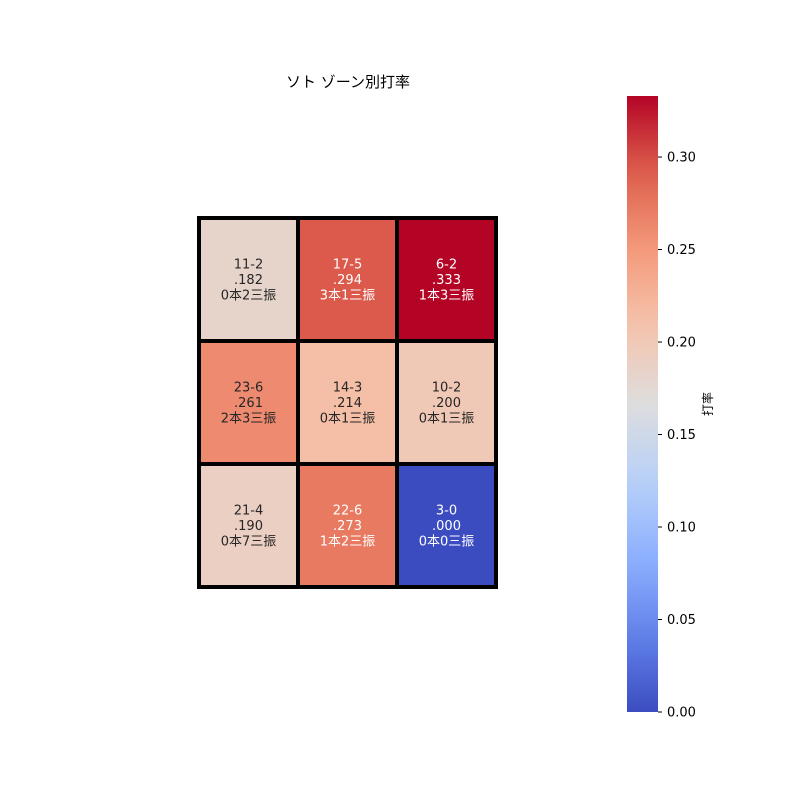  I want to click on cell-detail-label: 2本3三振, so click(249, 419).